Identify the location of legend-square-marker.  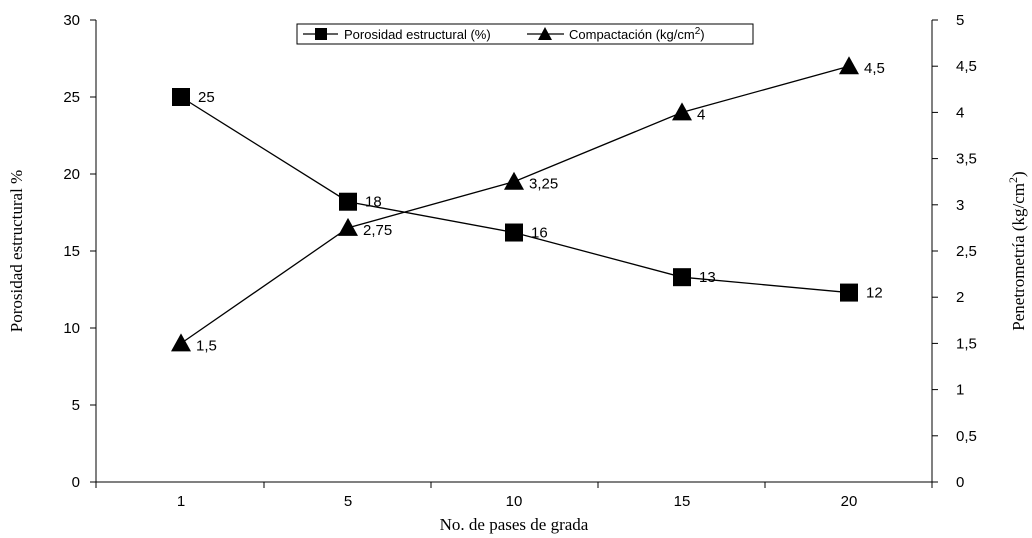
(321, 34).